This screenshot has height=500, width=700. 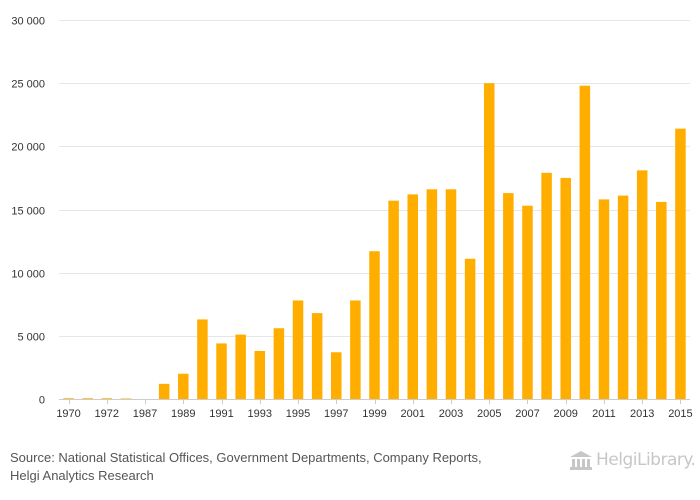 What do you see at coordinates (642, 414) in the screenshot?
I see `x-tick-label: 2013` at bounding box center [642, 414].